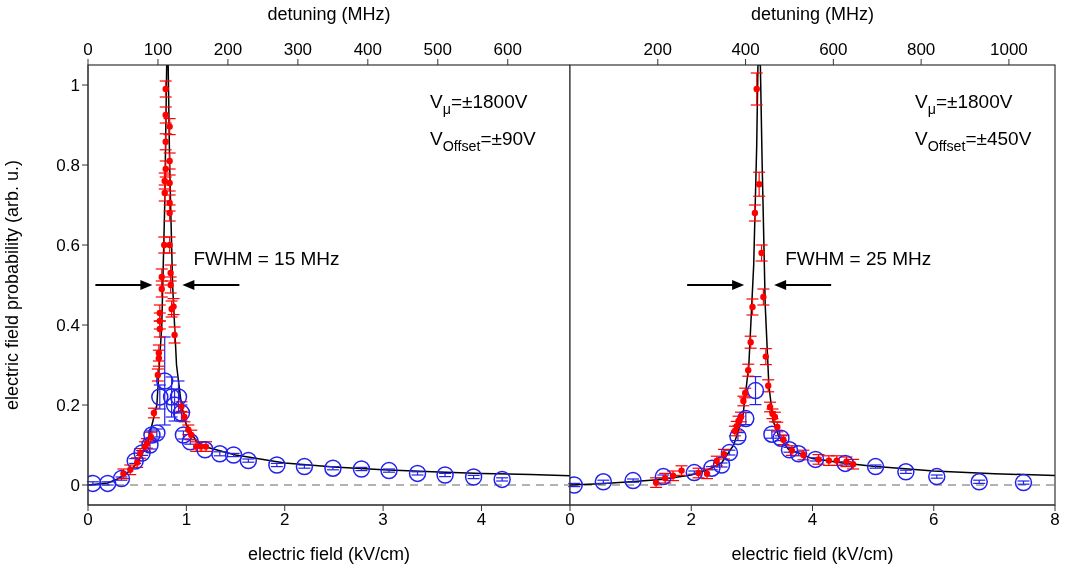 The height and width of the screenshot is (574, 1065). What do you see at coordinates (75, 86) in the screenshot?
I see `y-tick-label: 1` at bounding box center [75, 86].